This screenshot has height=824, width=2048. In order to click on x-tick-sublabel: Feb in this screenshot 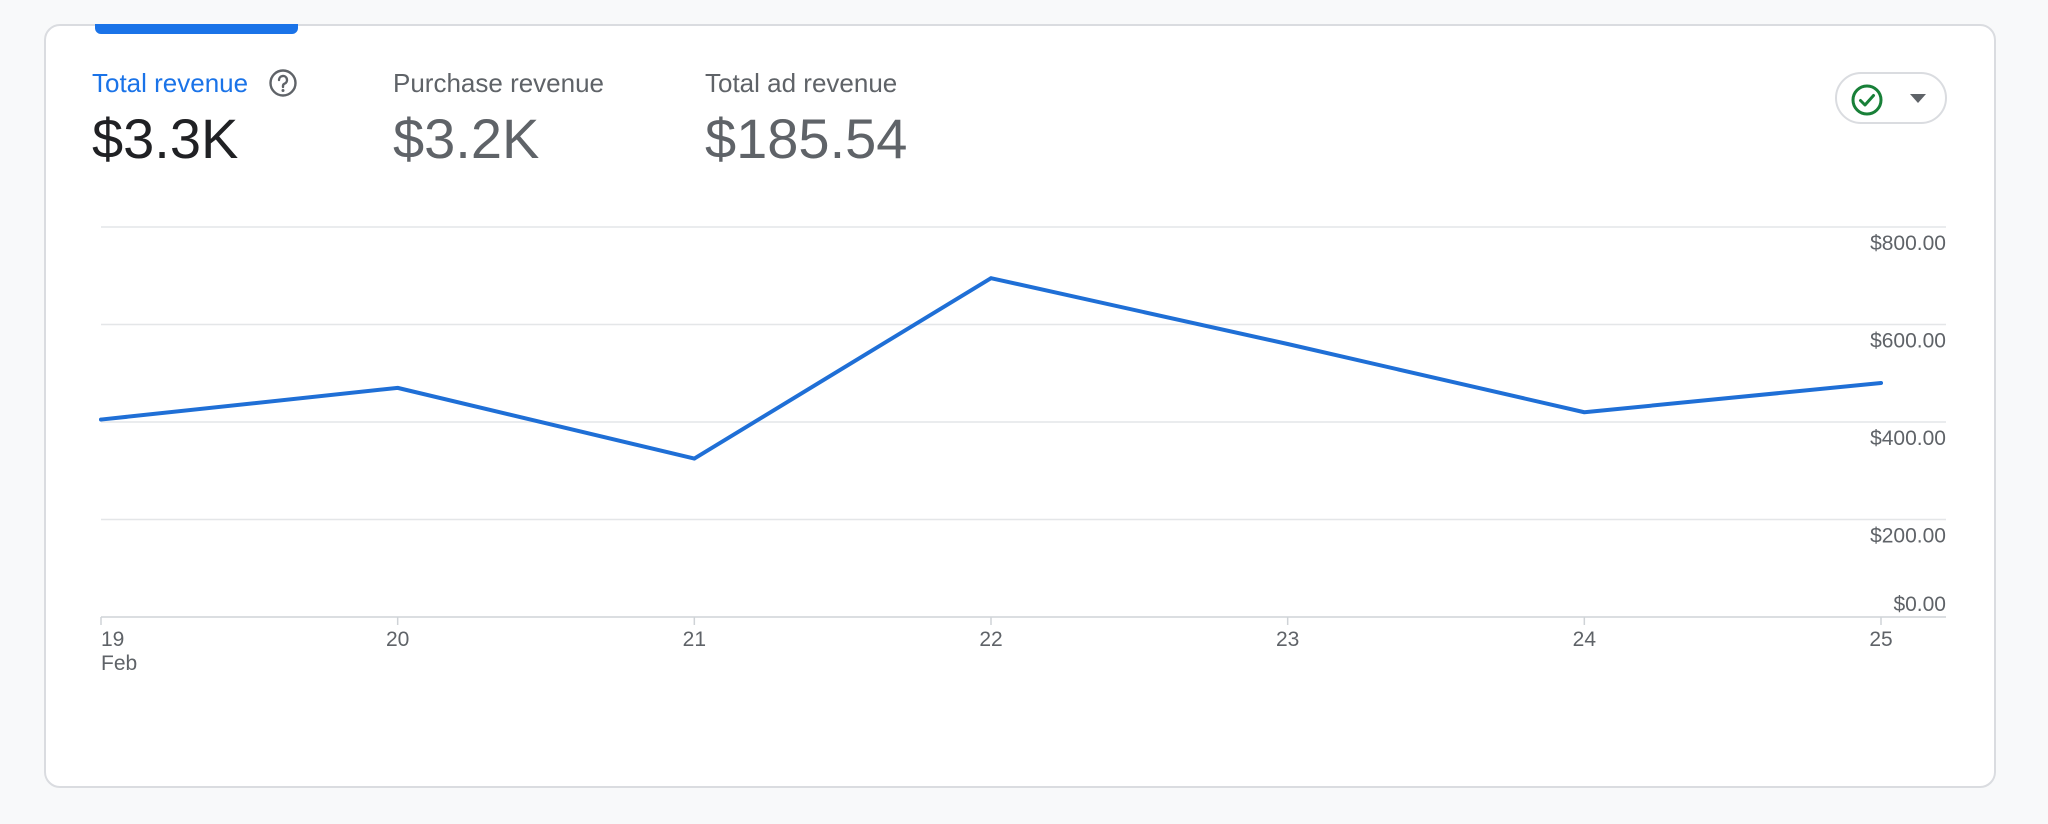, I will do `click(119, 663)`.